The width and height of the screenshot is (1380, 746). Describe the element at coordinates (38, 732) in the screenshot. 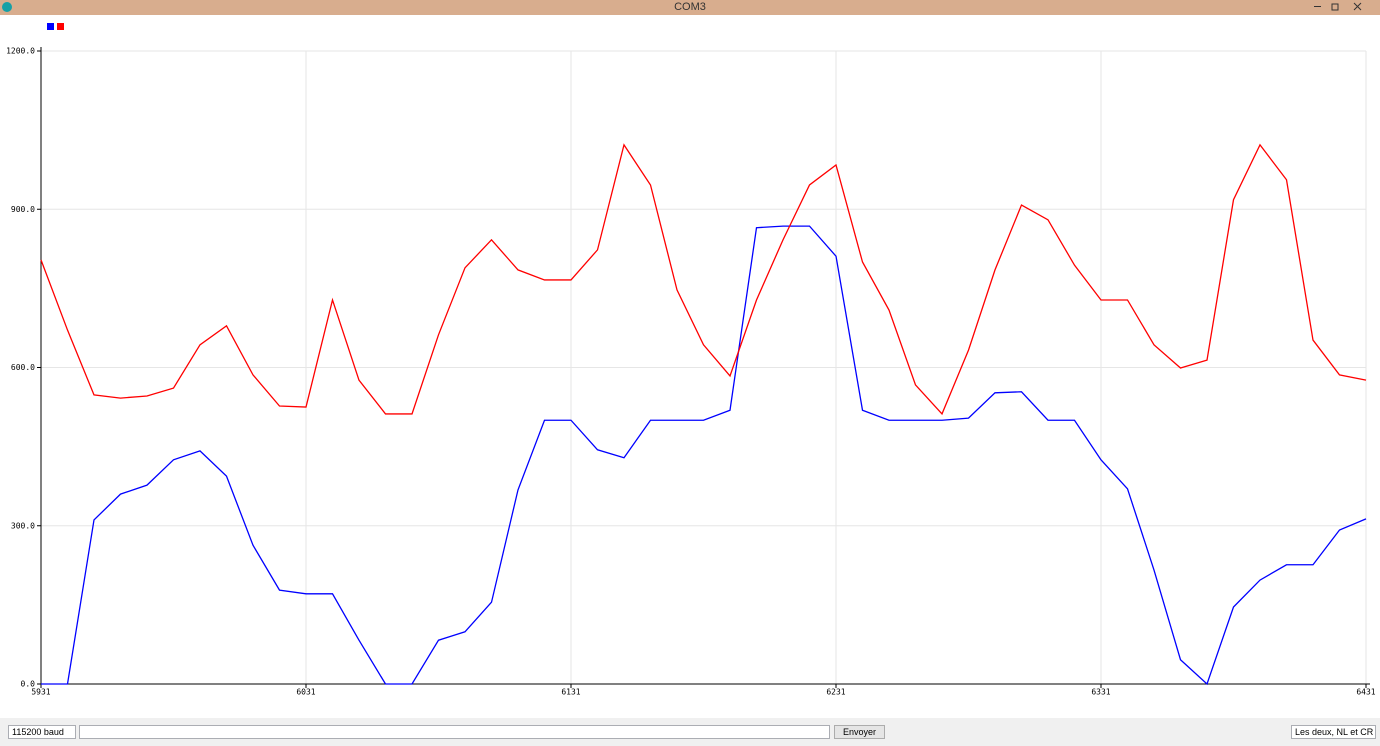

I see `baud-label: 115200 baud` at that location.